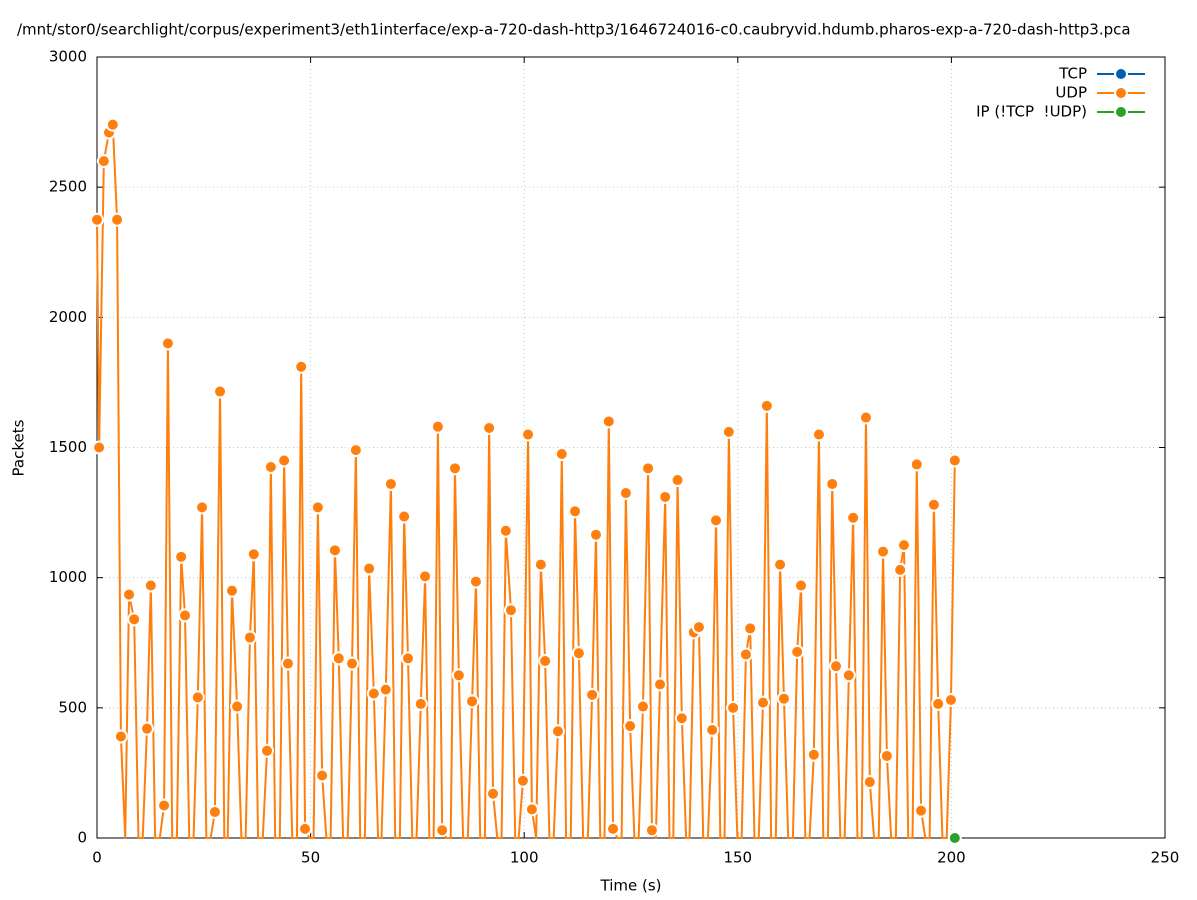 The width and height of the screenshot is (1197, 900). What do you see at coordinates (19, 447) in the screenshot?
I see `y-axis-label: Packets` at bounding box center [19, 447].